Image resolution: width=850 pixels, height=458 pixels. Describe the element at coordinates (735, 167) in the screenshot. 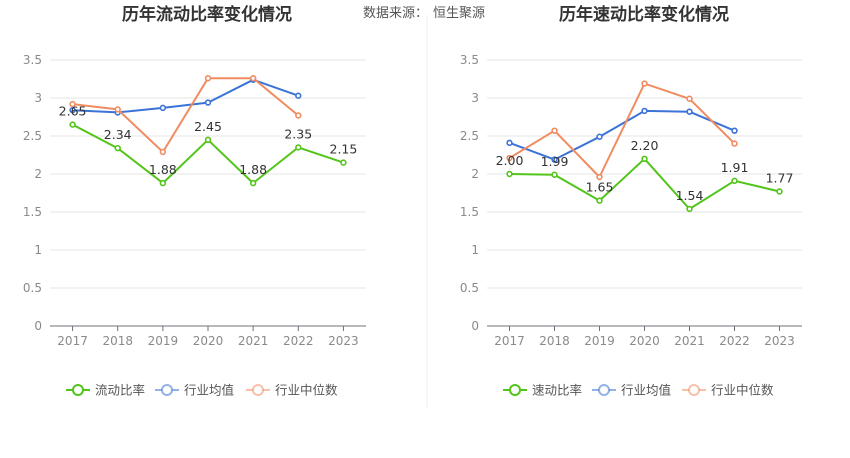

I see `data-label: 1.91` at that location.